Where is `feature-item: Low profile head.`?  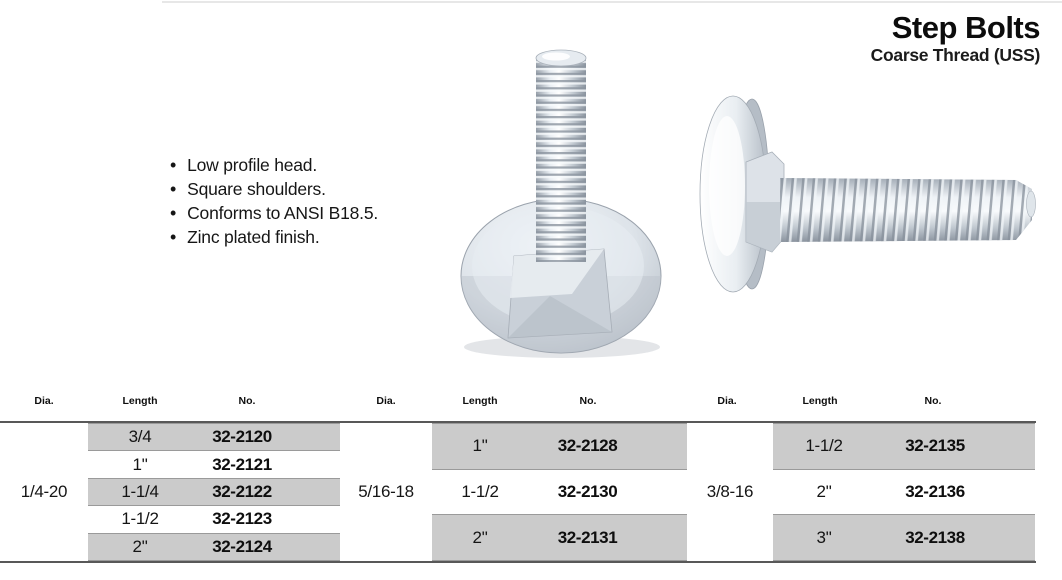 feature-item: Low profile head. is located at coordinates (274, 165).